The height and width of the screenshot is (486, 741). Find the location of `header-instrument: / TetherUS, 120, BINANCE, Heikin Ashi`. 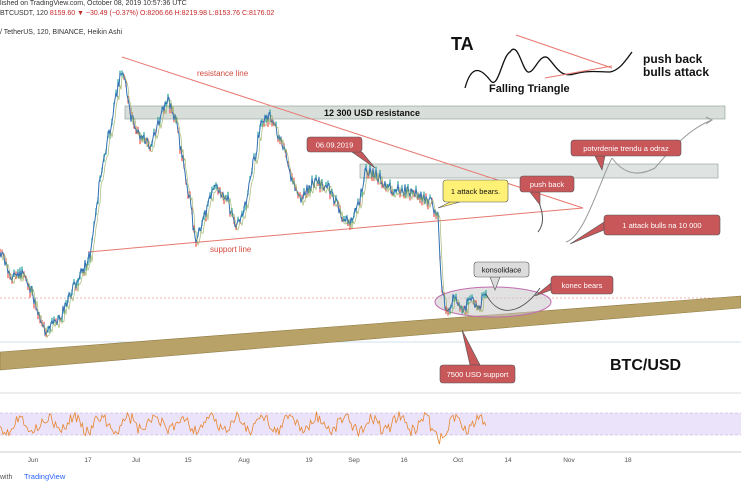

header-instrument: / TetherUS, 120, BINANCE, Heikin Ashi is located at coordinates (61, 32).